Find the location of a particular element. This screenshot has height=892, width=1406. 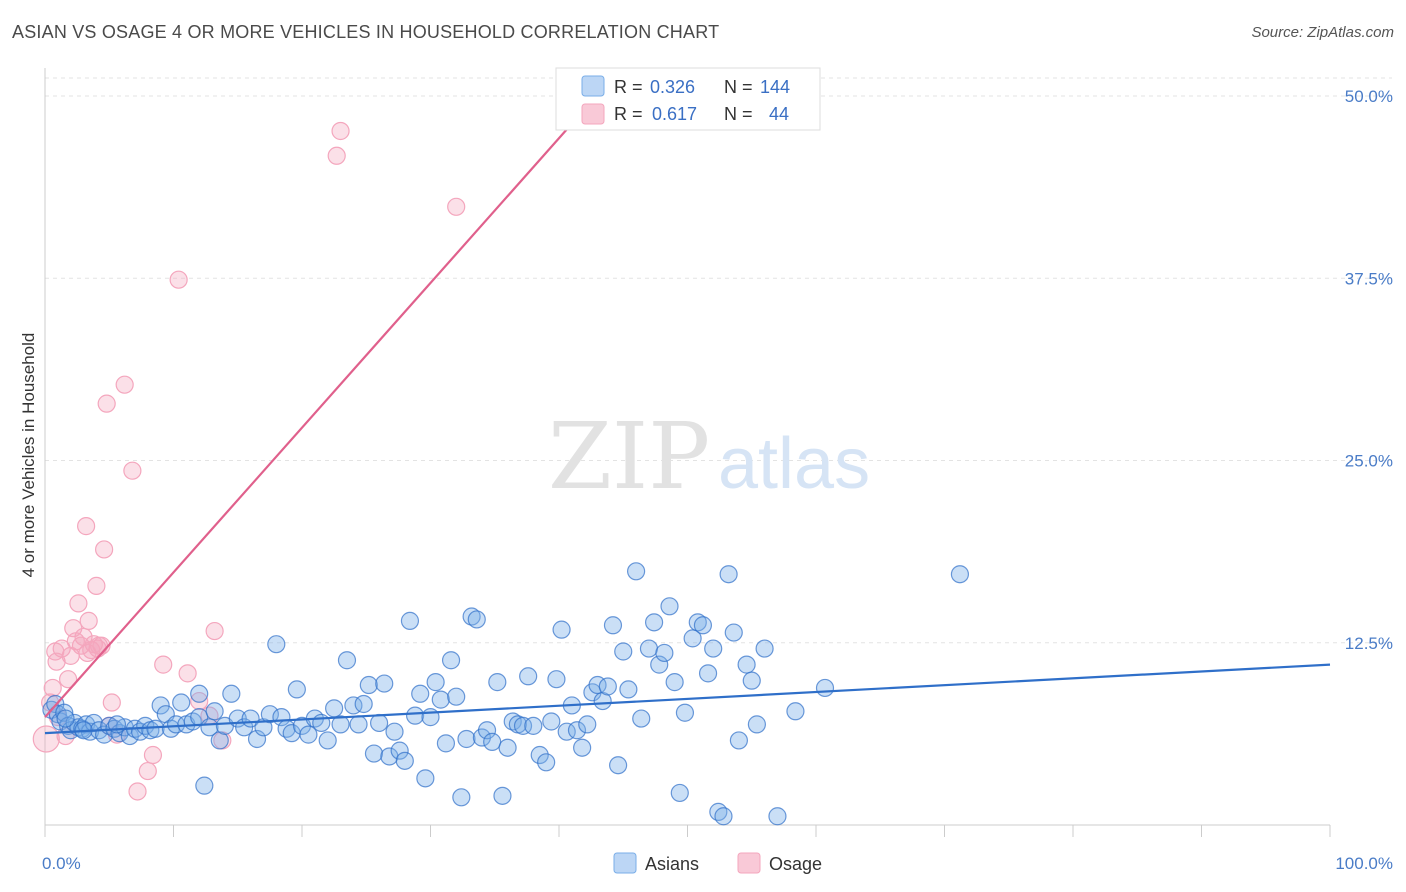

legend-r-value-osage: 0.617 is located at coordinates (674, 114).